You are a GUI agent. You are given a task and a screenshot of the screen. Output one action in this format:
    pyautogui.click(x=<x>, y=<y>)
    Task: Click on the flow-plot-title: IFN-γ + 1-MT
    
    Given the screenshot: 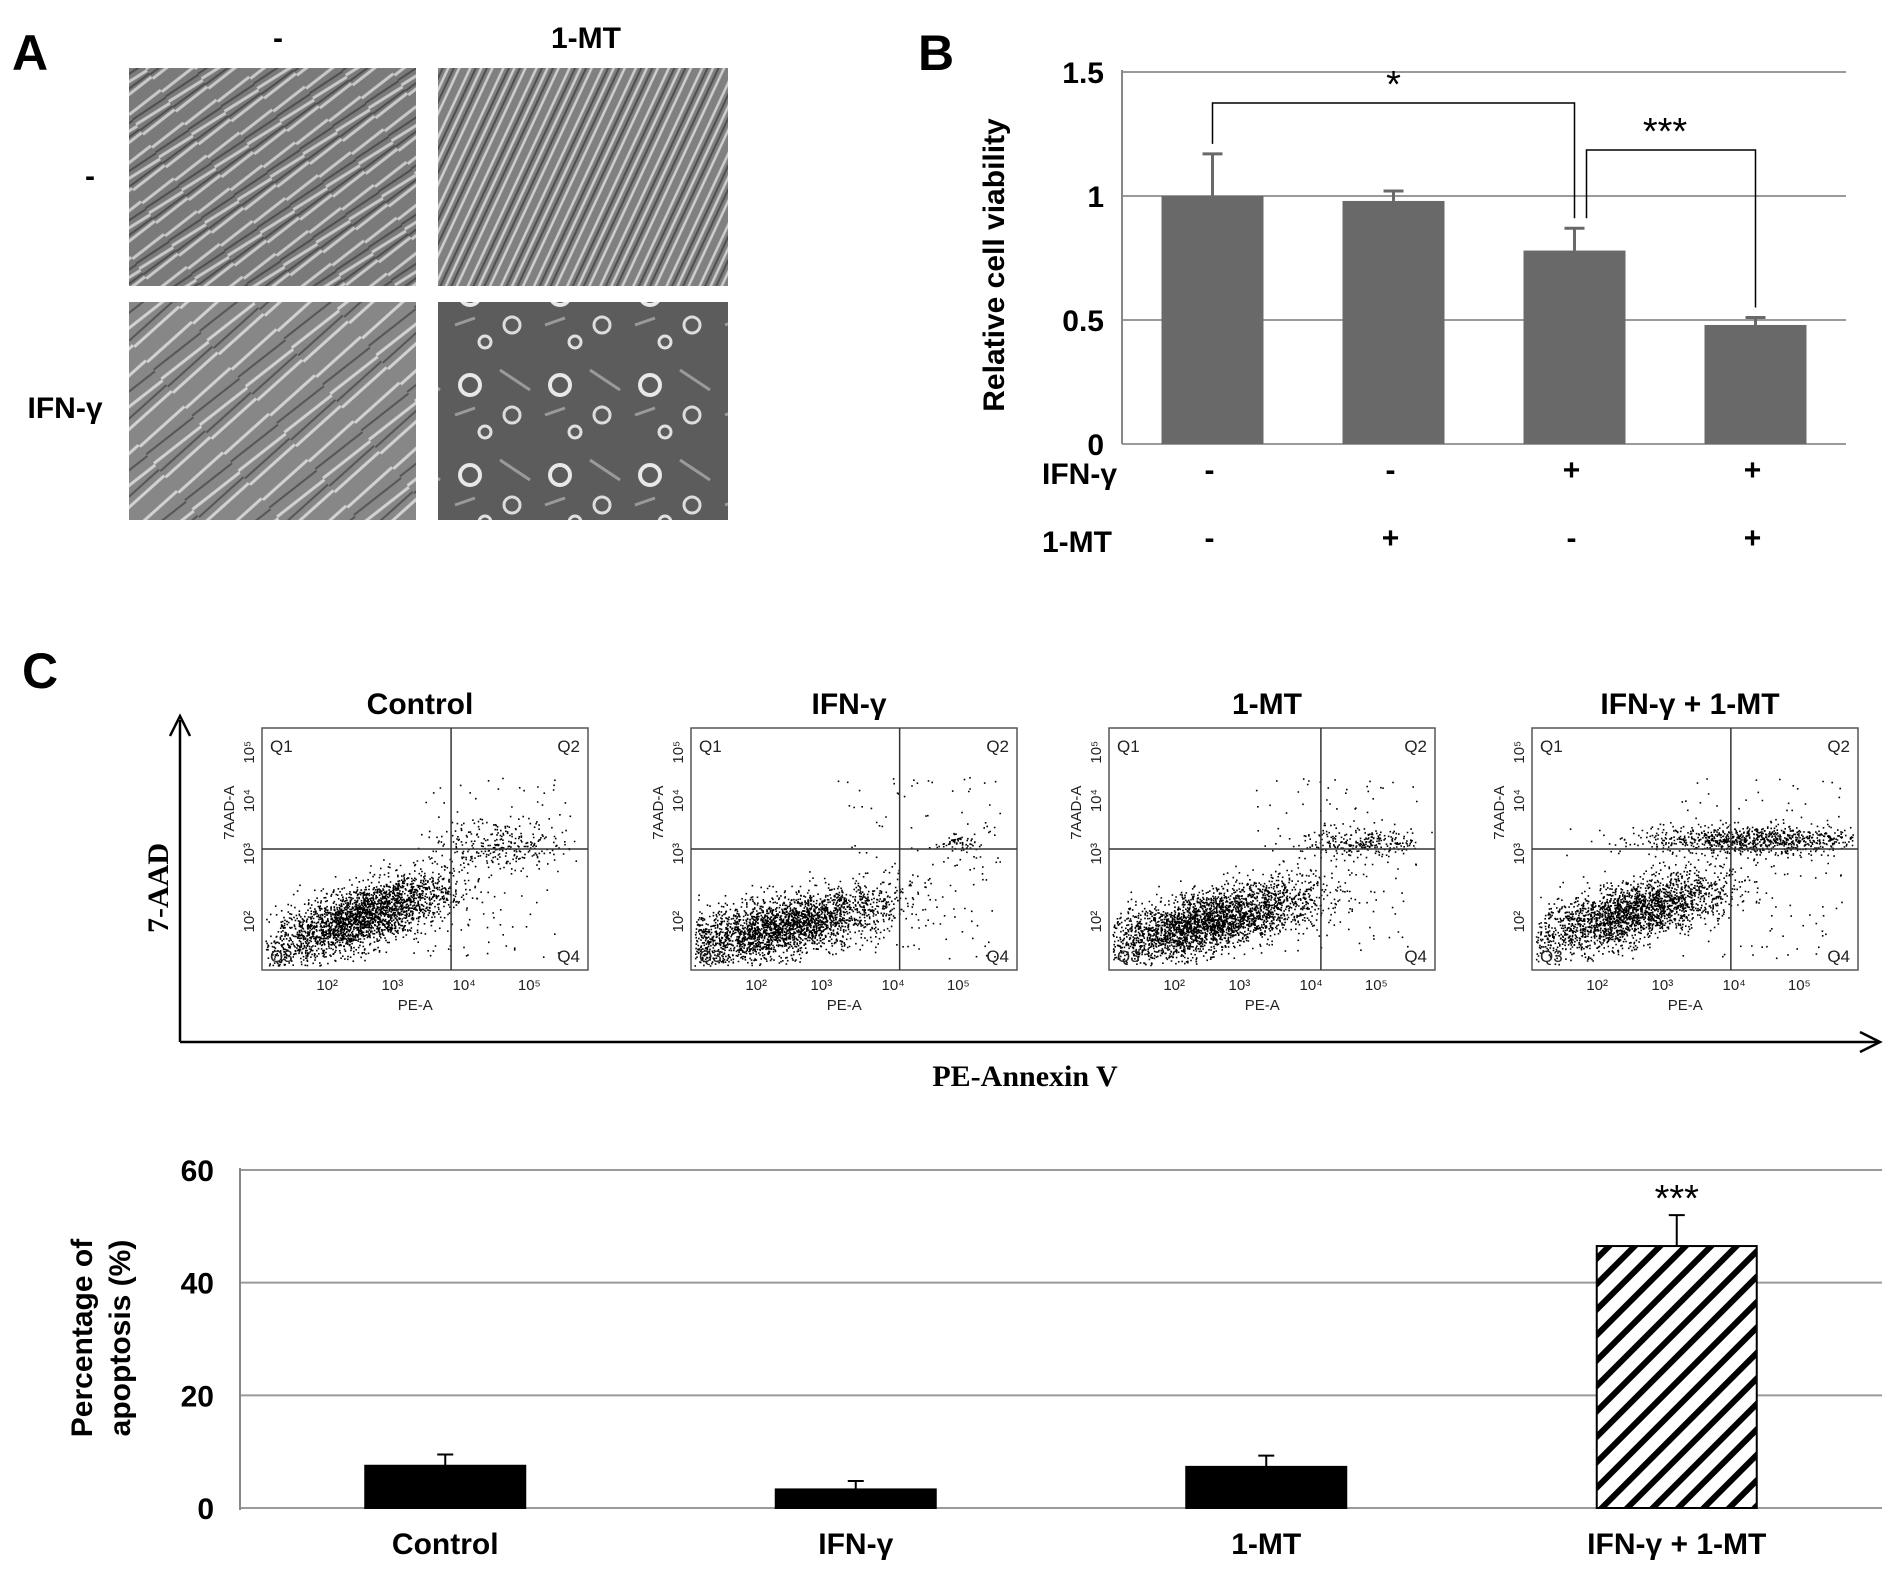 What is the action you would take?
    pyautogui.click(x=1689, y=704)
    